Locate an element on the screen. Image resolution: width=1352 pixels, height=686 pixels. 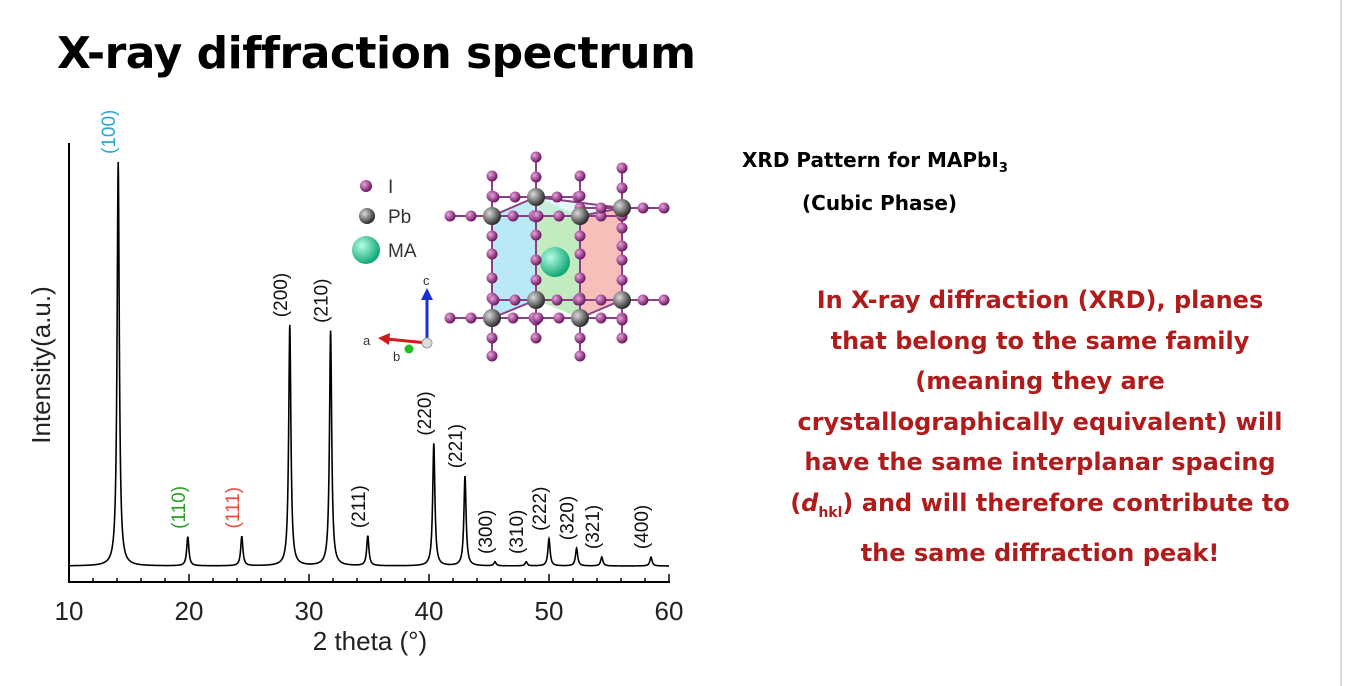
x-tick-label: 30 is located at coordinates (309, 611).